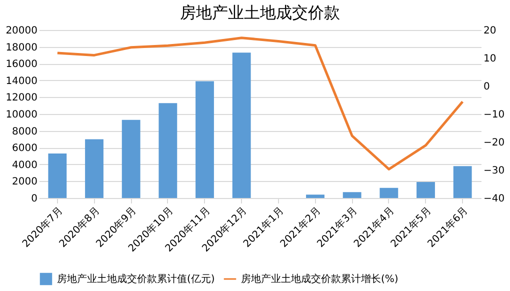 This screenshot has width=510, height=291. Describe the element at coordinates (22, 81) in the screenshot. I see `y-tick-label: 14000` at that location.